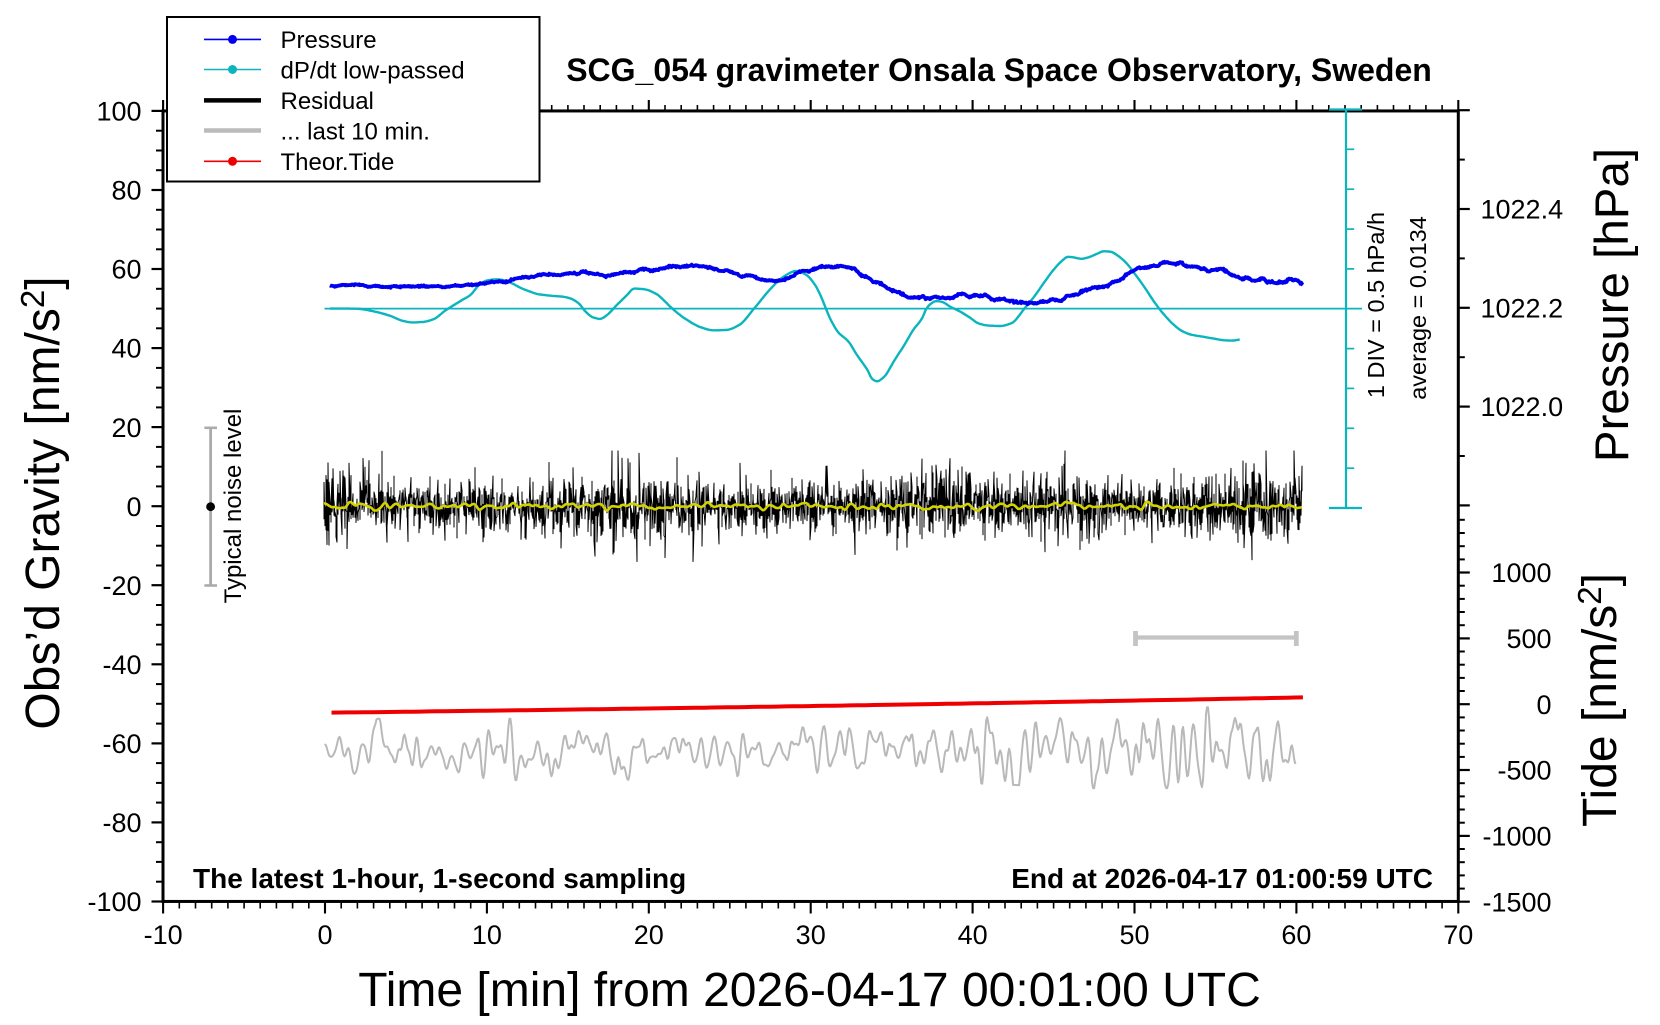 The width and height of the screenshot is (1660, 1025). Describe the element at coordinates (121, 586) in the screenshot. I see `svg-text: -20` at that location.